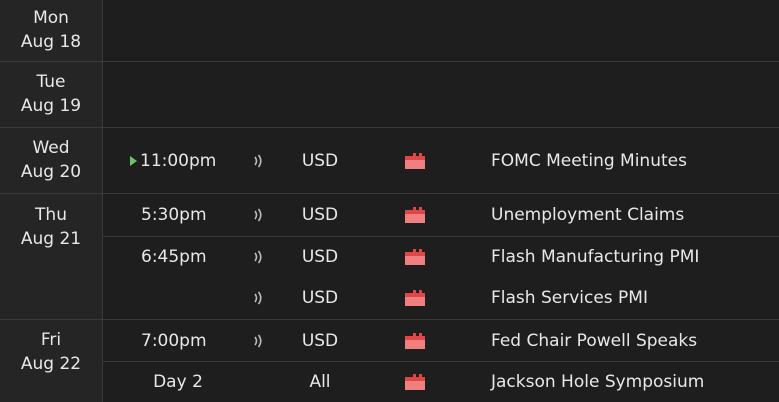 The height and width of the screenshot is (402, 779). What do you see at coordinates (51, 239) in the screenshot?
I see `day-date: Aug 21` at bounding box center [51, 239].